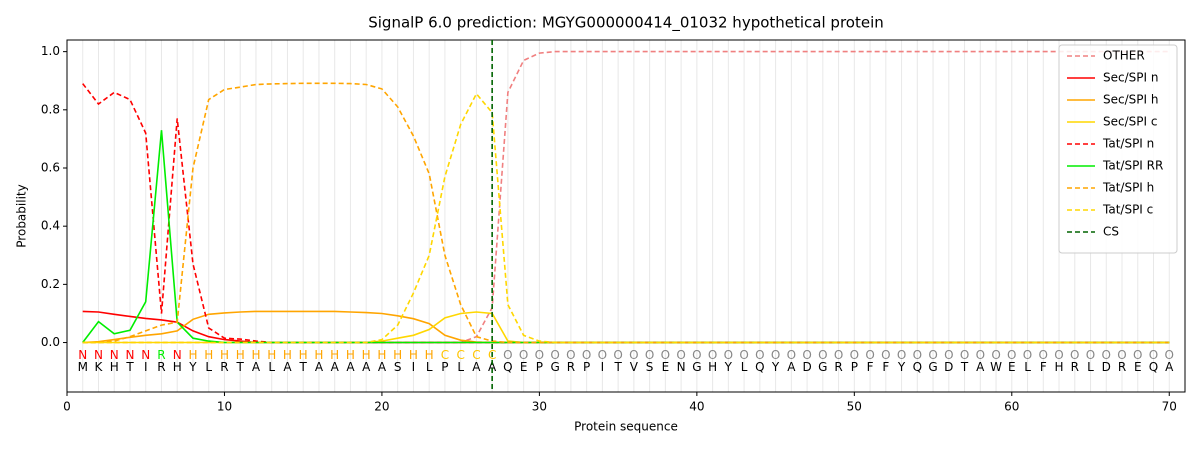 The height and width of the screenshot is (454, 1200). What do you see at coordinates (1128, 144) in the screenshot?
I see `legend-label: Tat/SPI n` at bounding box center [1128, 144].